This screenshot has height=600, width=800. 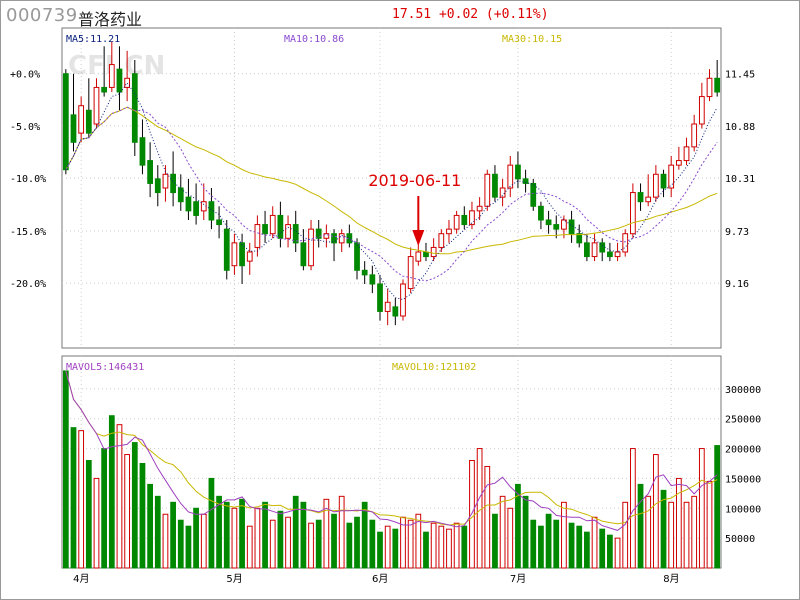 I want to click on price-tick-label: 10.31, so click(x=740, y=179).